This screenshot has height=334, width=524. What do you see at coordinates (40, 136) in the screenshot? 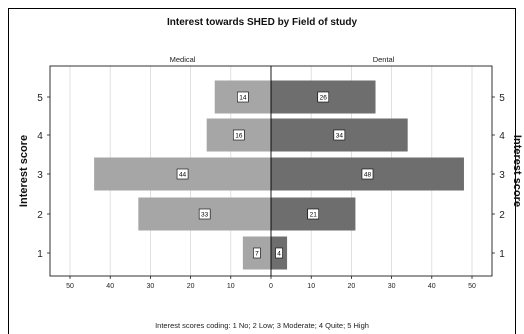
I see `y-tick-label-left: 4` at bounding box center [40, 136].